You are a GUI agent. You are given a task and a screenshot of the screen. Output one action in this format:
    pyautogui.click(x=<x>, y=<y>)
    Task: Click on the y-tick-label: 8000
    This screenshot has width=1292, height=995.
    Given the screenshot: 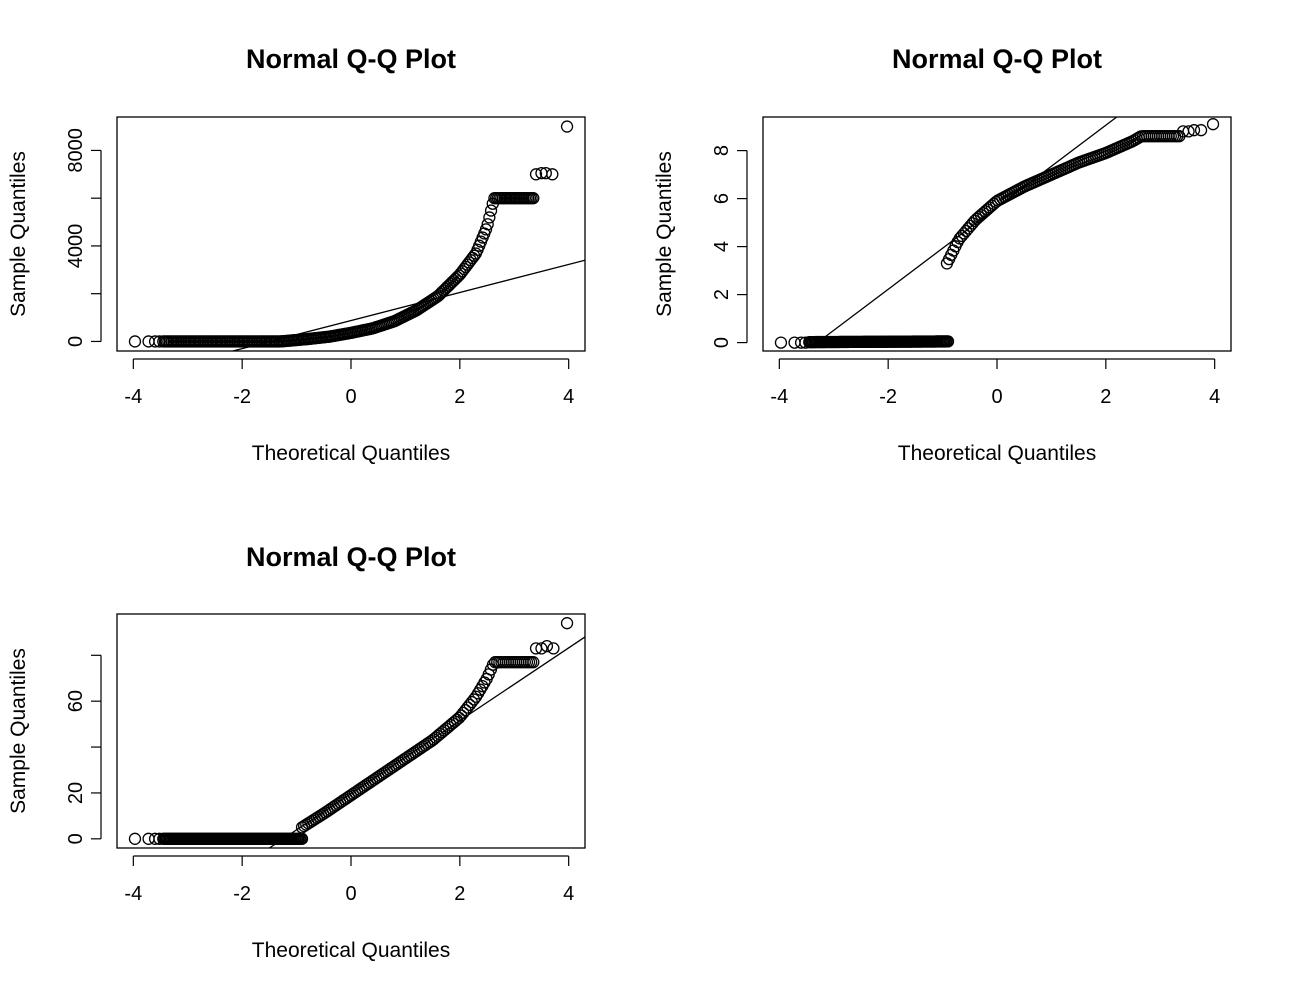 What is the action you would take?
    pyautogui.click(x=76, y=150)
    